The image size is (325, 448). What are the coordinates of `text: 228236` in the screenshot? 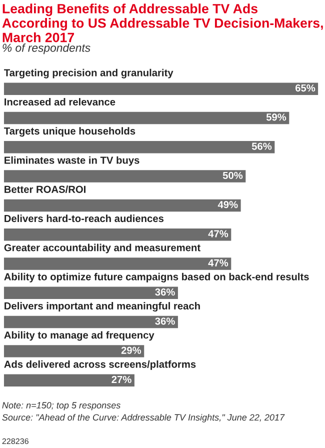 It's located at (15, 441).